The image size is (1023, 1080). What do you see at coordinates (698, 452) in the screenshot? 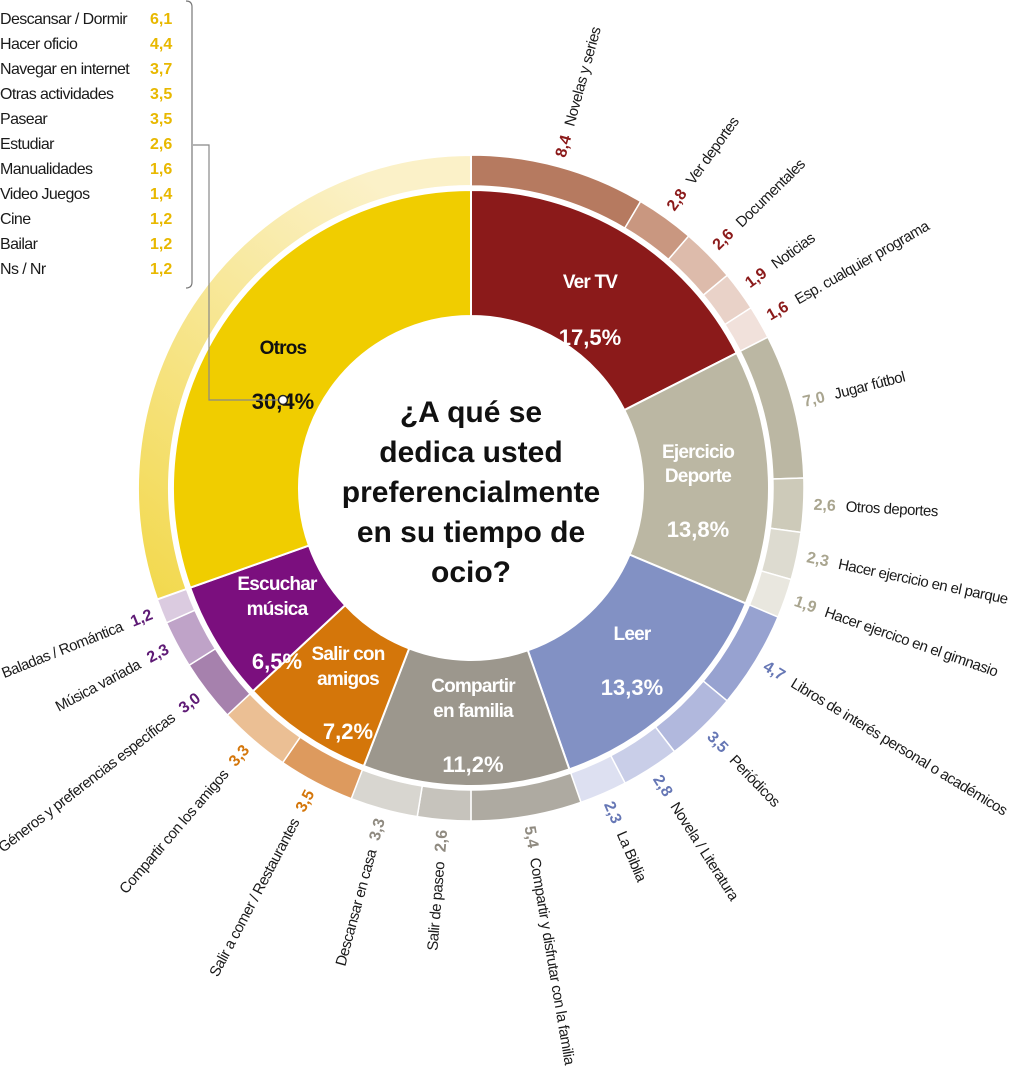
I see `inner-category-label: Ejercicio` at bounding box center [698, 452].